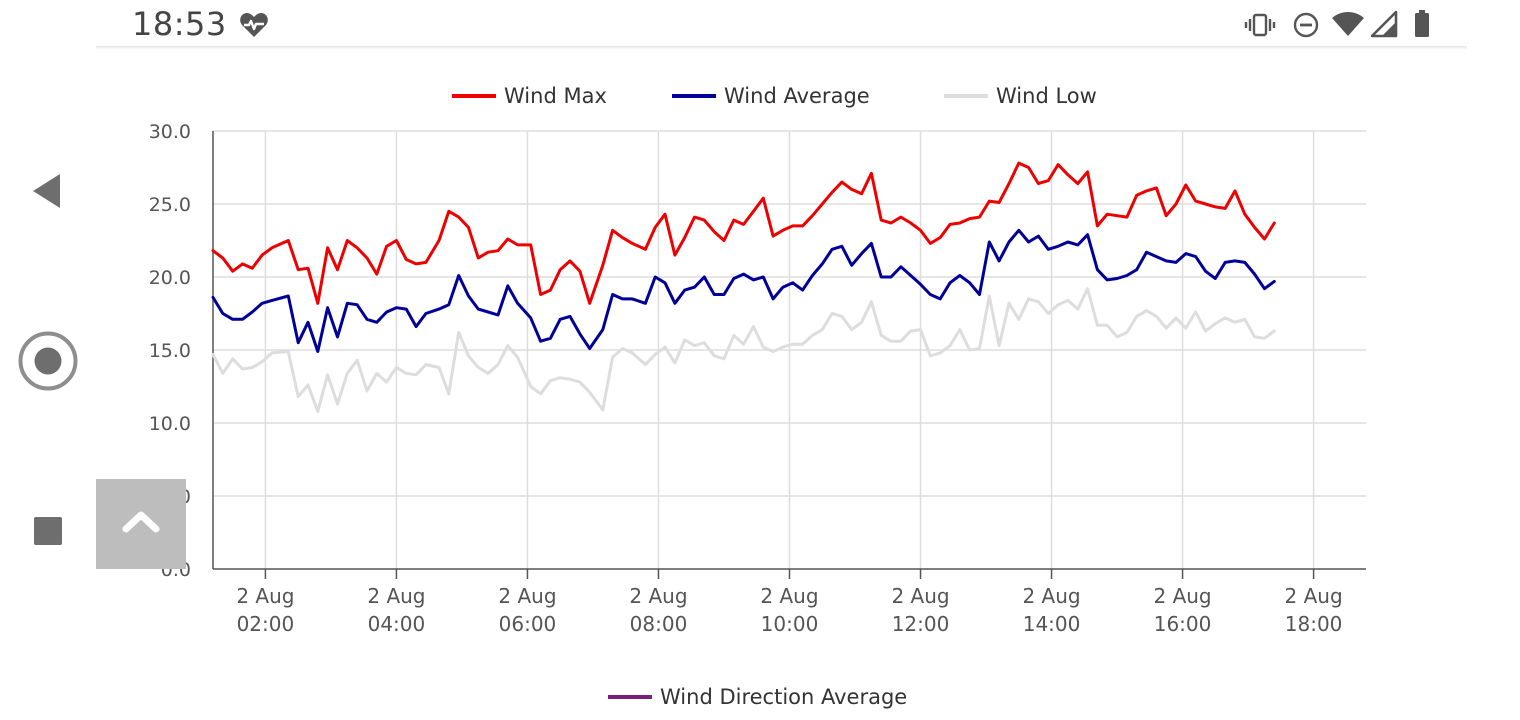 This screenshot has height=720, width=1520. Describe the element at coordinates (179, 24) in the screenshot. I see `status-time: 18:53` at that location.